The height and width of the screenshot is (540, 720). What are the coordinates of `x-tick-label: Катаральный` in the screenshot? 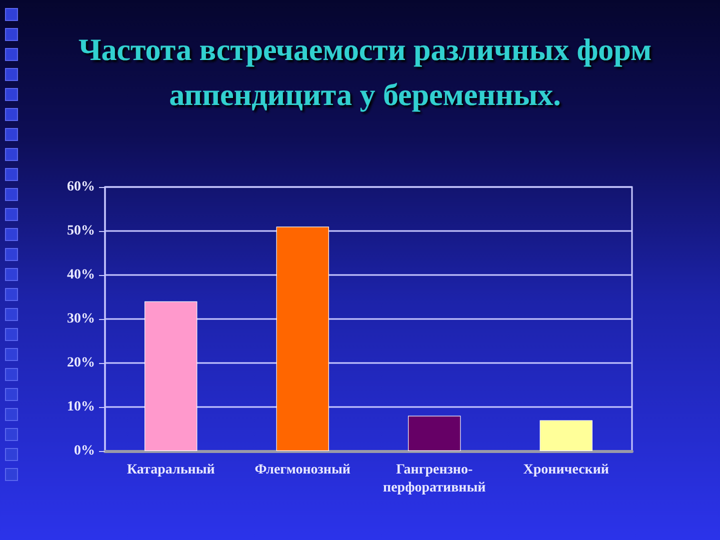 It's located at (170, 470).